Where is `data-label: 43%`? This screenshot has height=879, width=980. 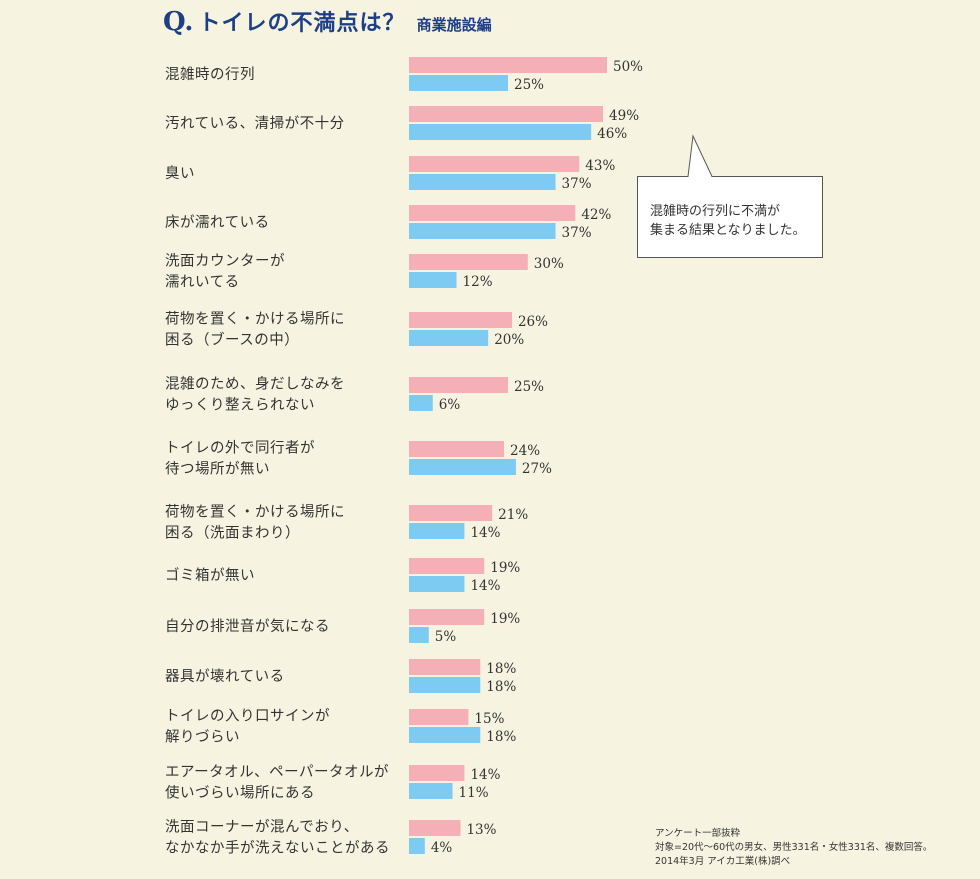
data-label: 43% is located at coordinates (600, 166).